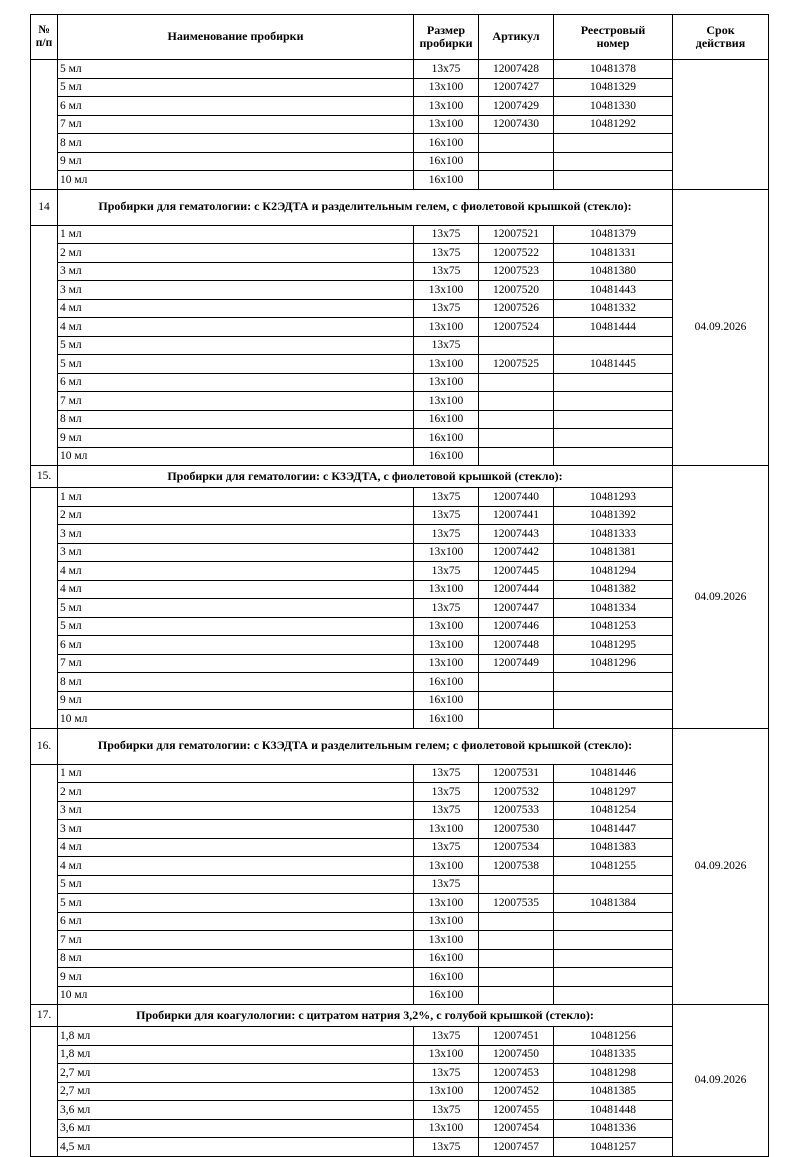 This screenshot has width=800, height=1157. I want to click on registry-number: 10481381, so click(613, 552).